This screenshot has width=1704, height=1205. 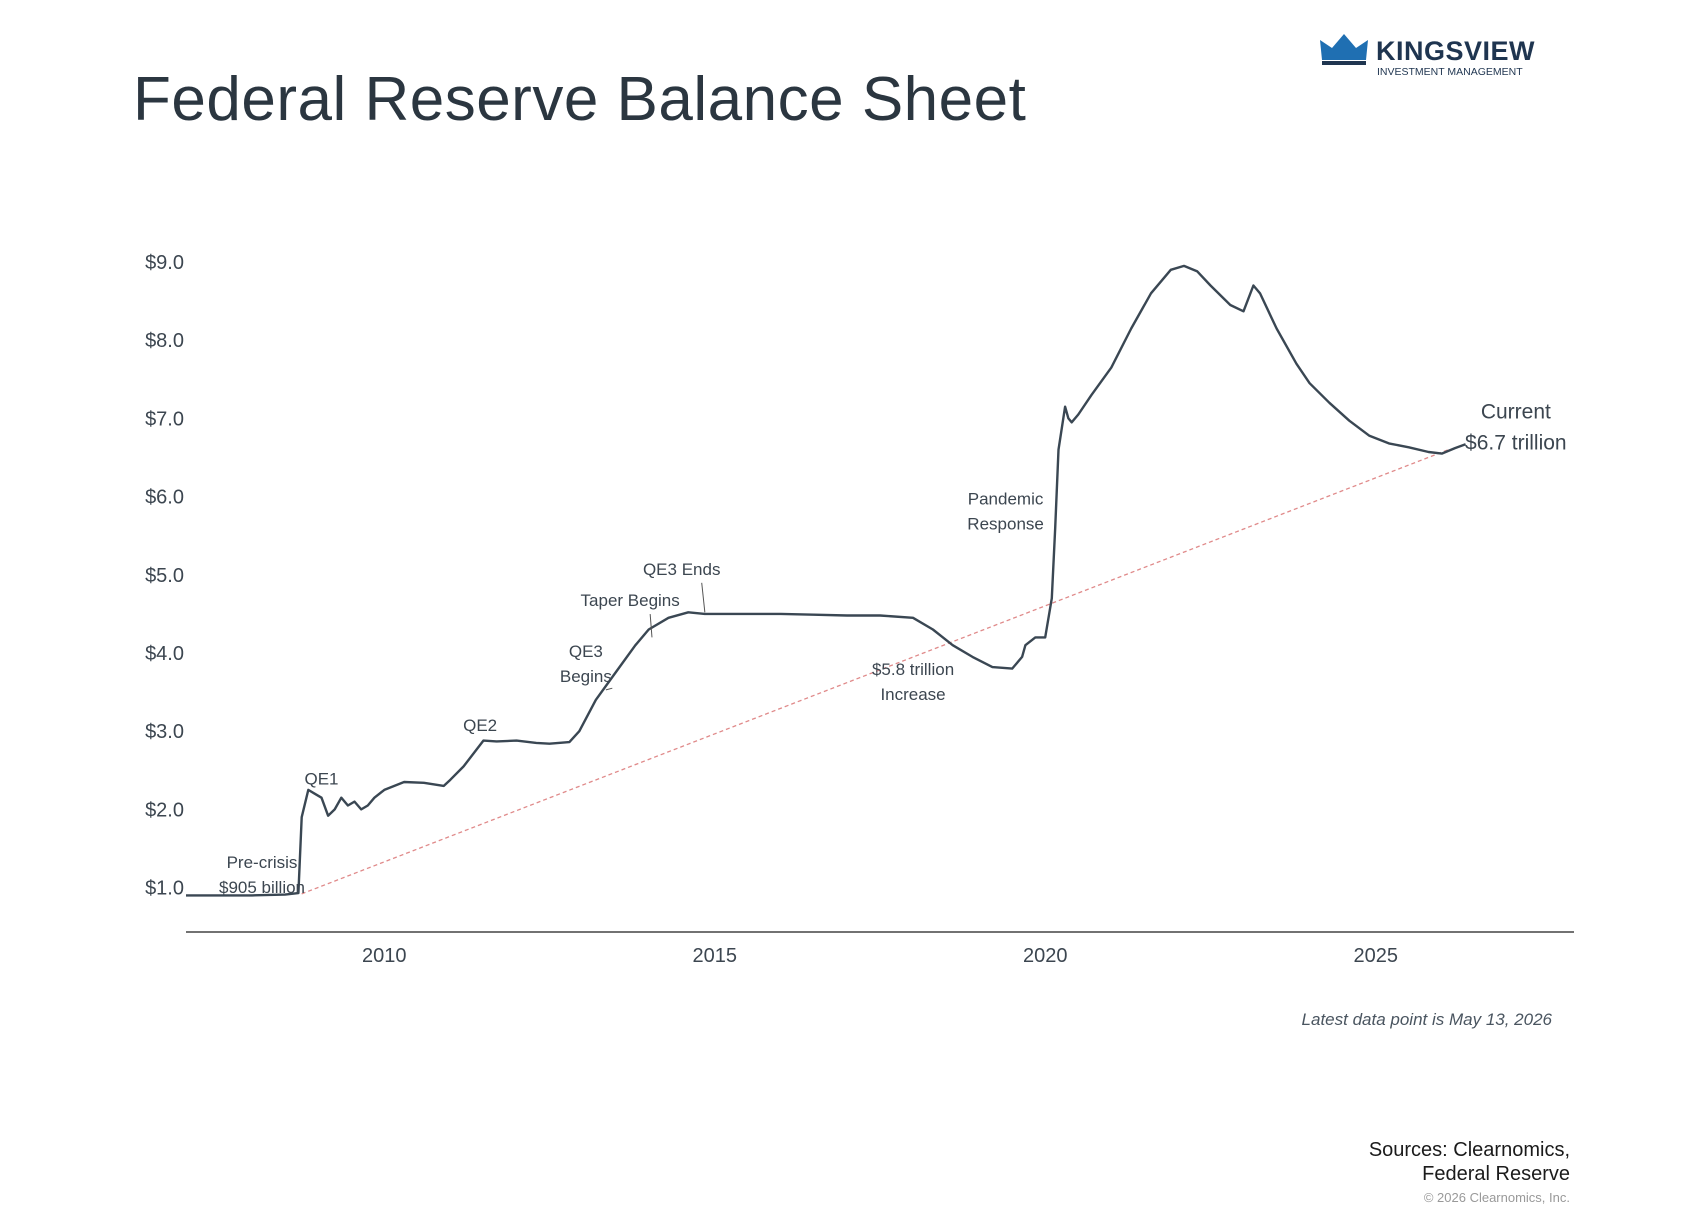 I want to click on copyright: © 2026 Clearnomics, Inc., so click(x=1496, y=1197).